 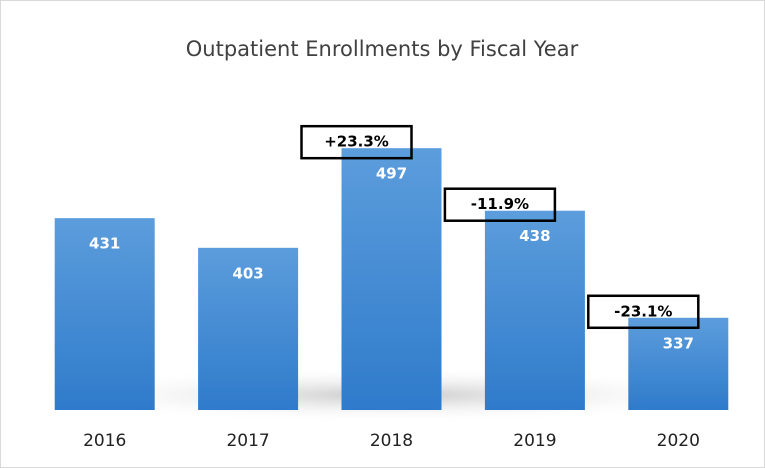 I want to click on data-label: 497, so click(x=391, y=174).